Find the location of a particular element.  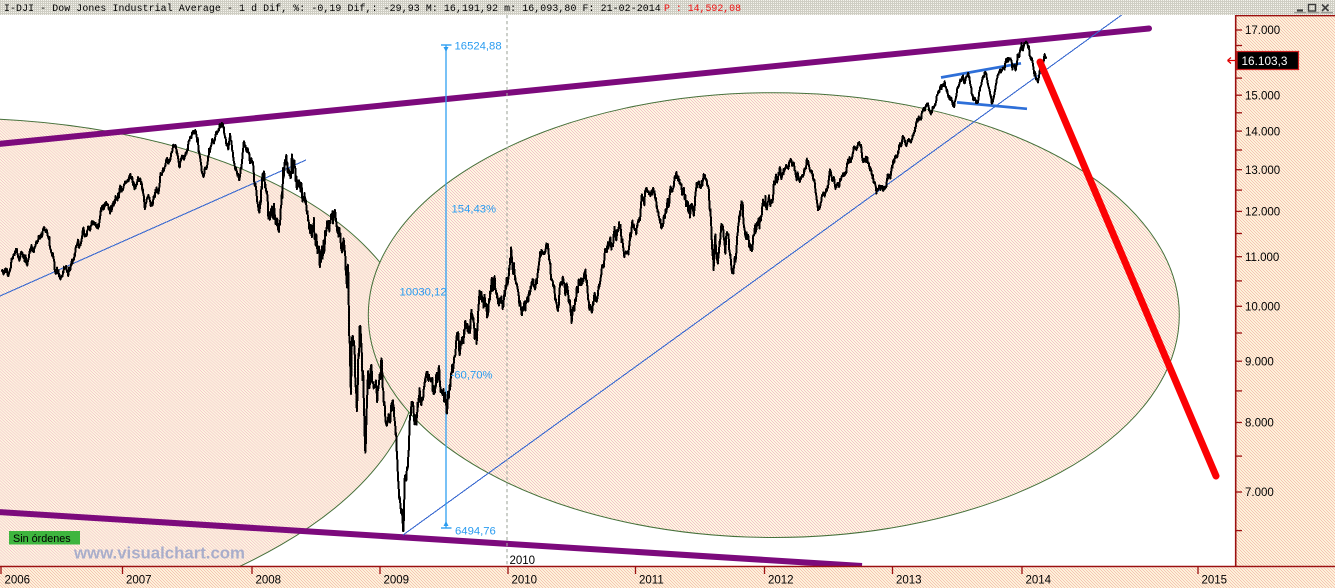

svg-text: 11.000 is located at coordinates (1262, 258).